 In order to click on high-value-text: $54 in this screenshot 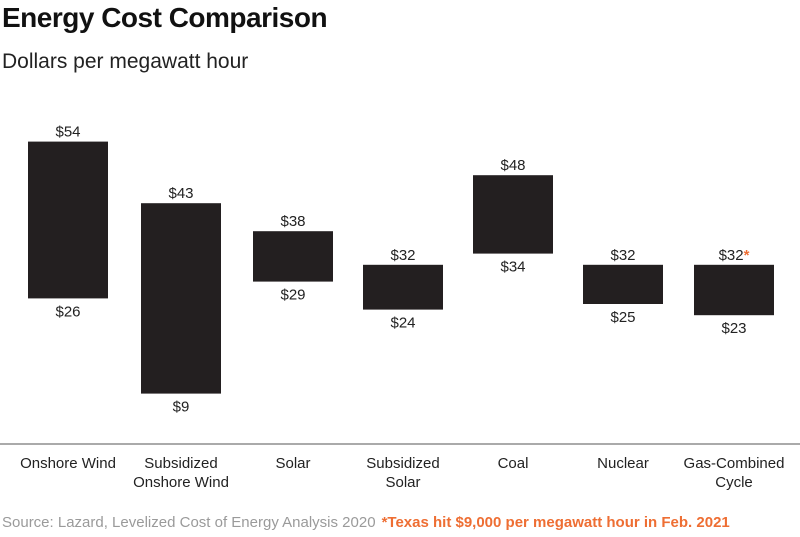, I will do `click(67, 132)`.